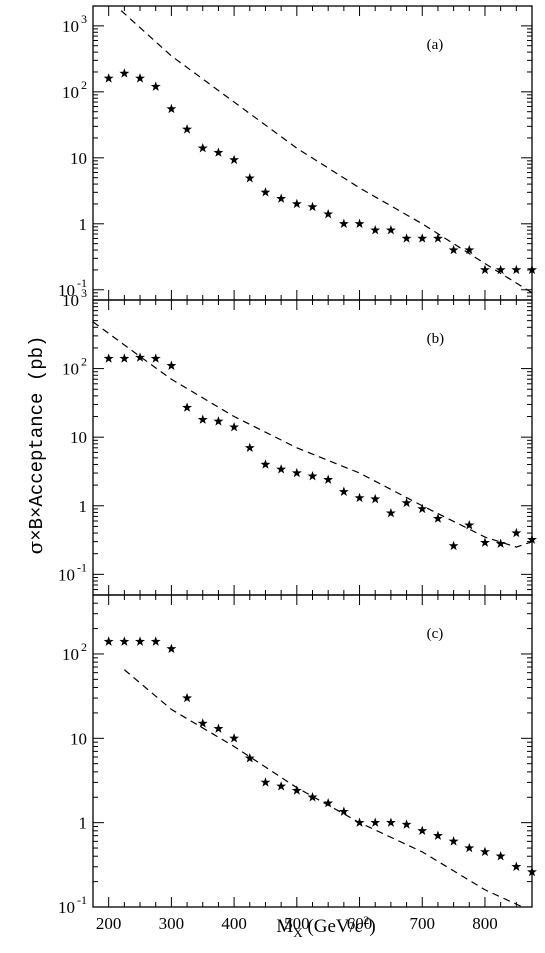  I want to click on panel-label: (b), so click(436, 339).